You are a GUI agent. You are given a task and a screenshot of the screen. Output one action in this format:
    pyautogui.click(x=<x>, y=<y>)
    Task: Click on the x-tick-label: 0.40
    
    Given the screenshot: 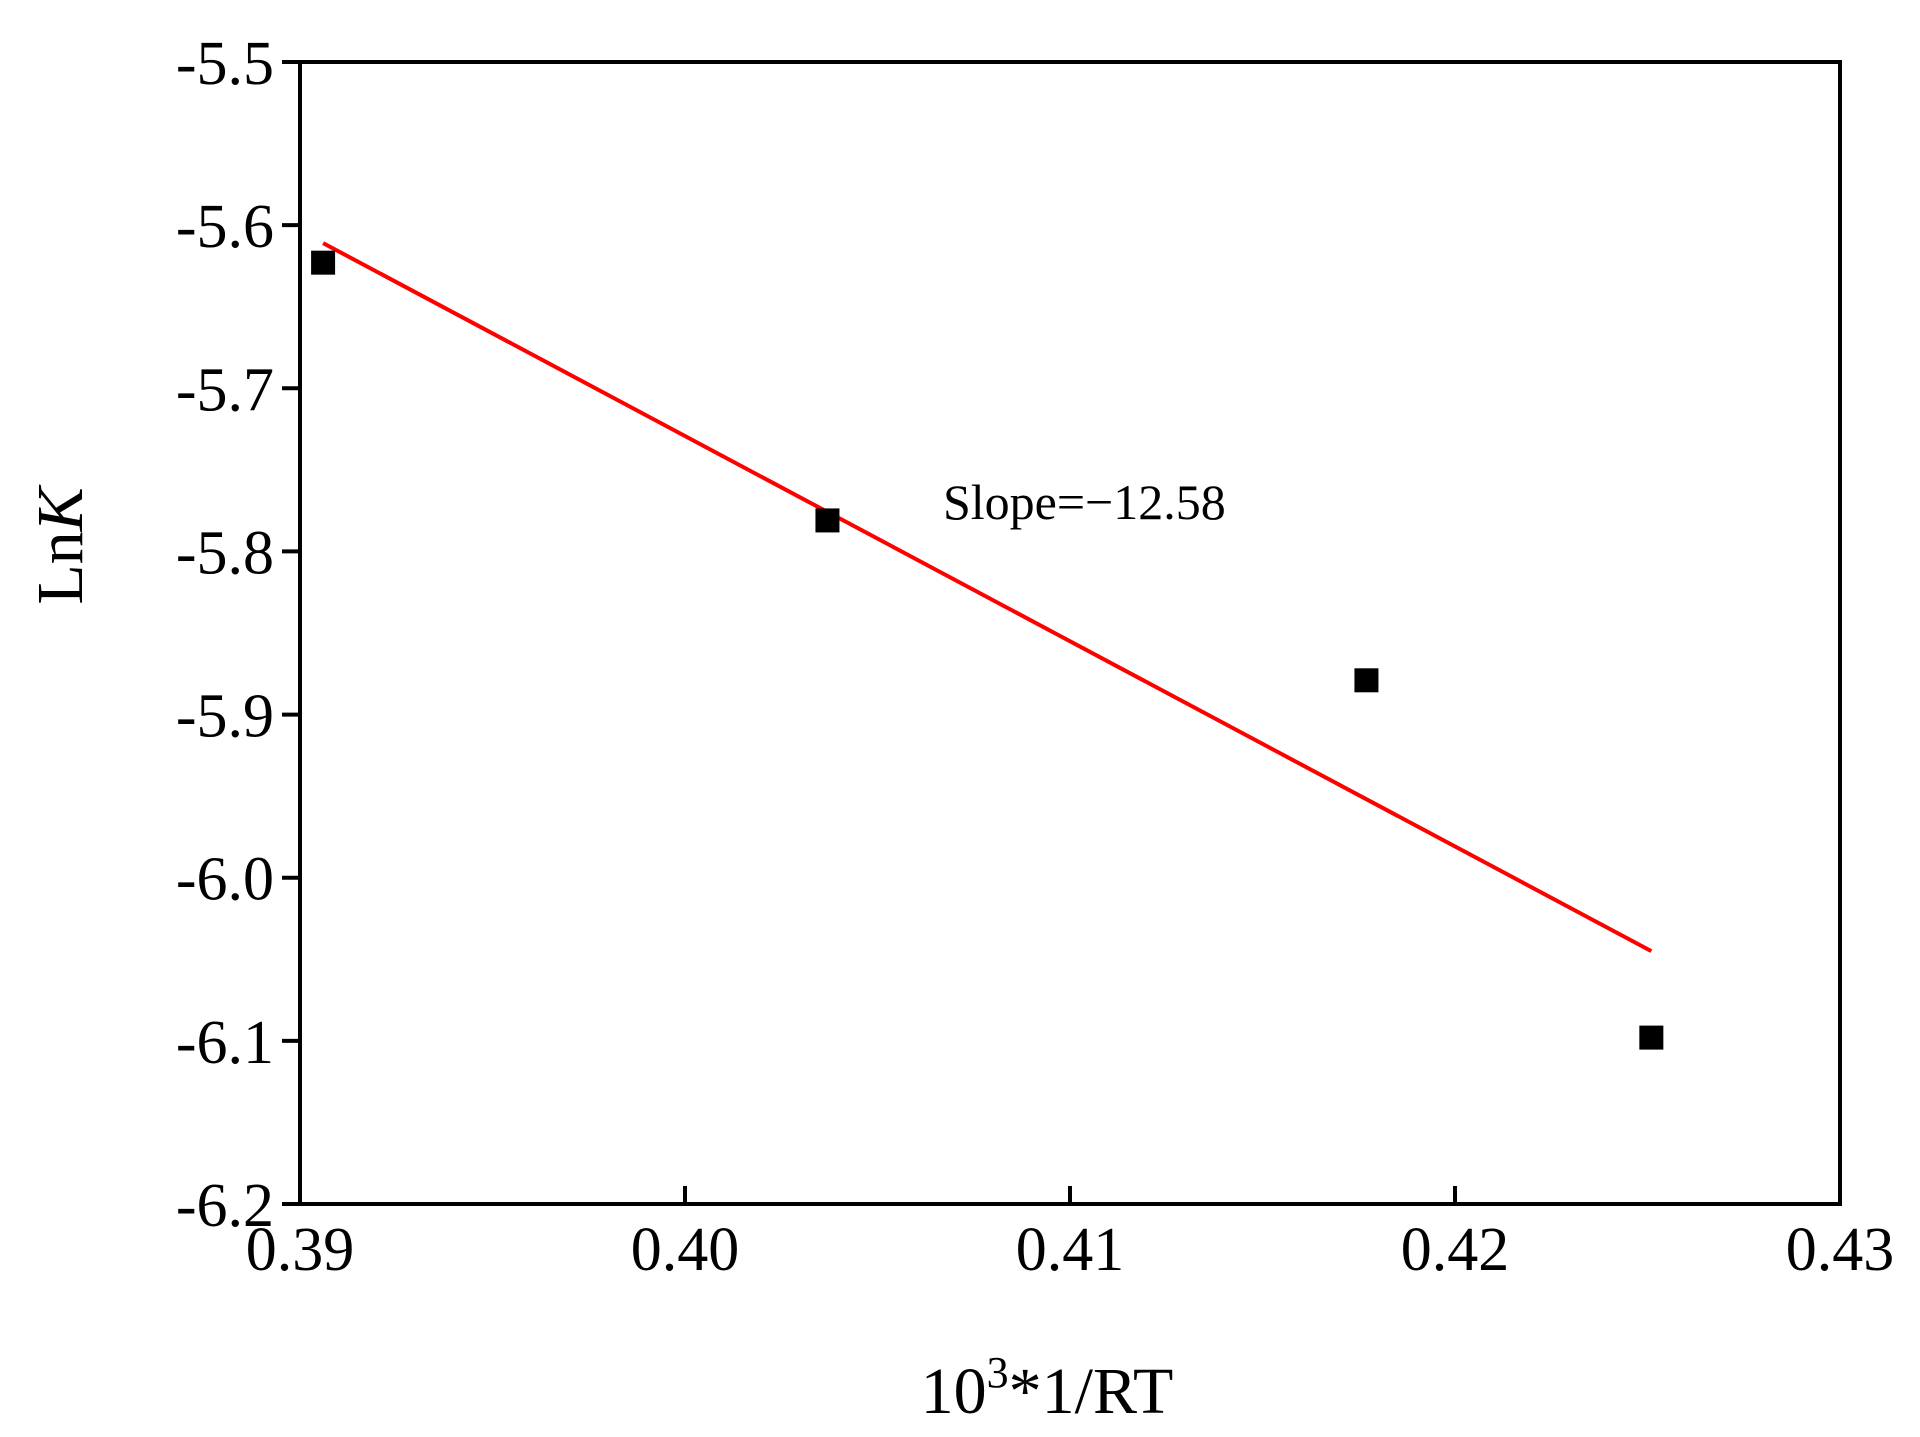 What is the action you would take?
    pyautogui.click(x=685, y=1250)
    